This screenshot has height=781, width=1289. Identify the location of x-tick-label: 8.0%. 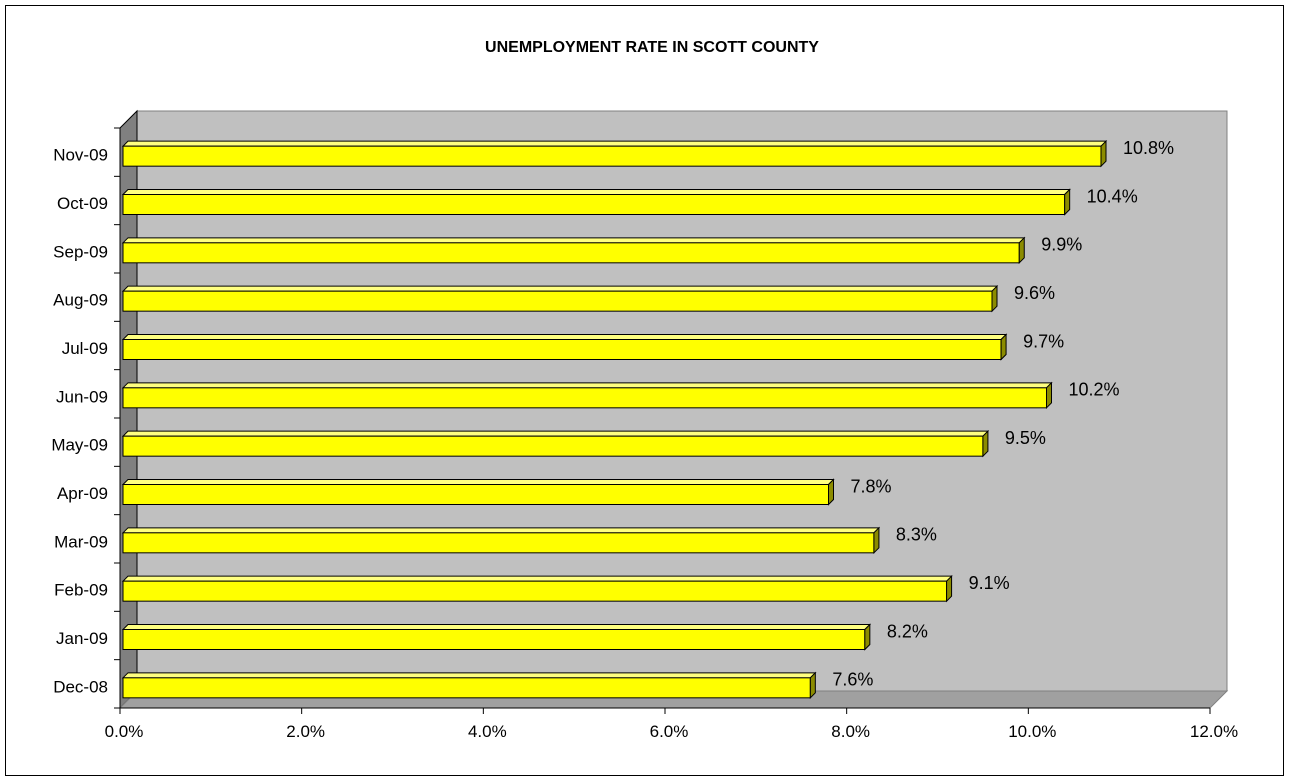
(850, 731).